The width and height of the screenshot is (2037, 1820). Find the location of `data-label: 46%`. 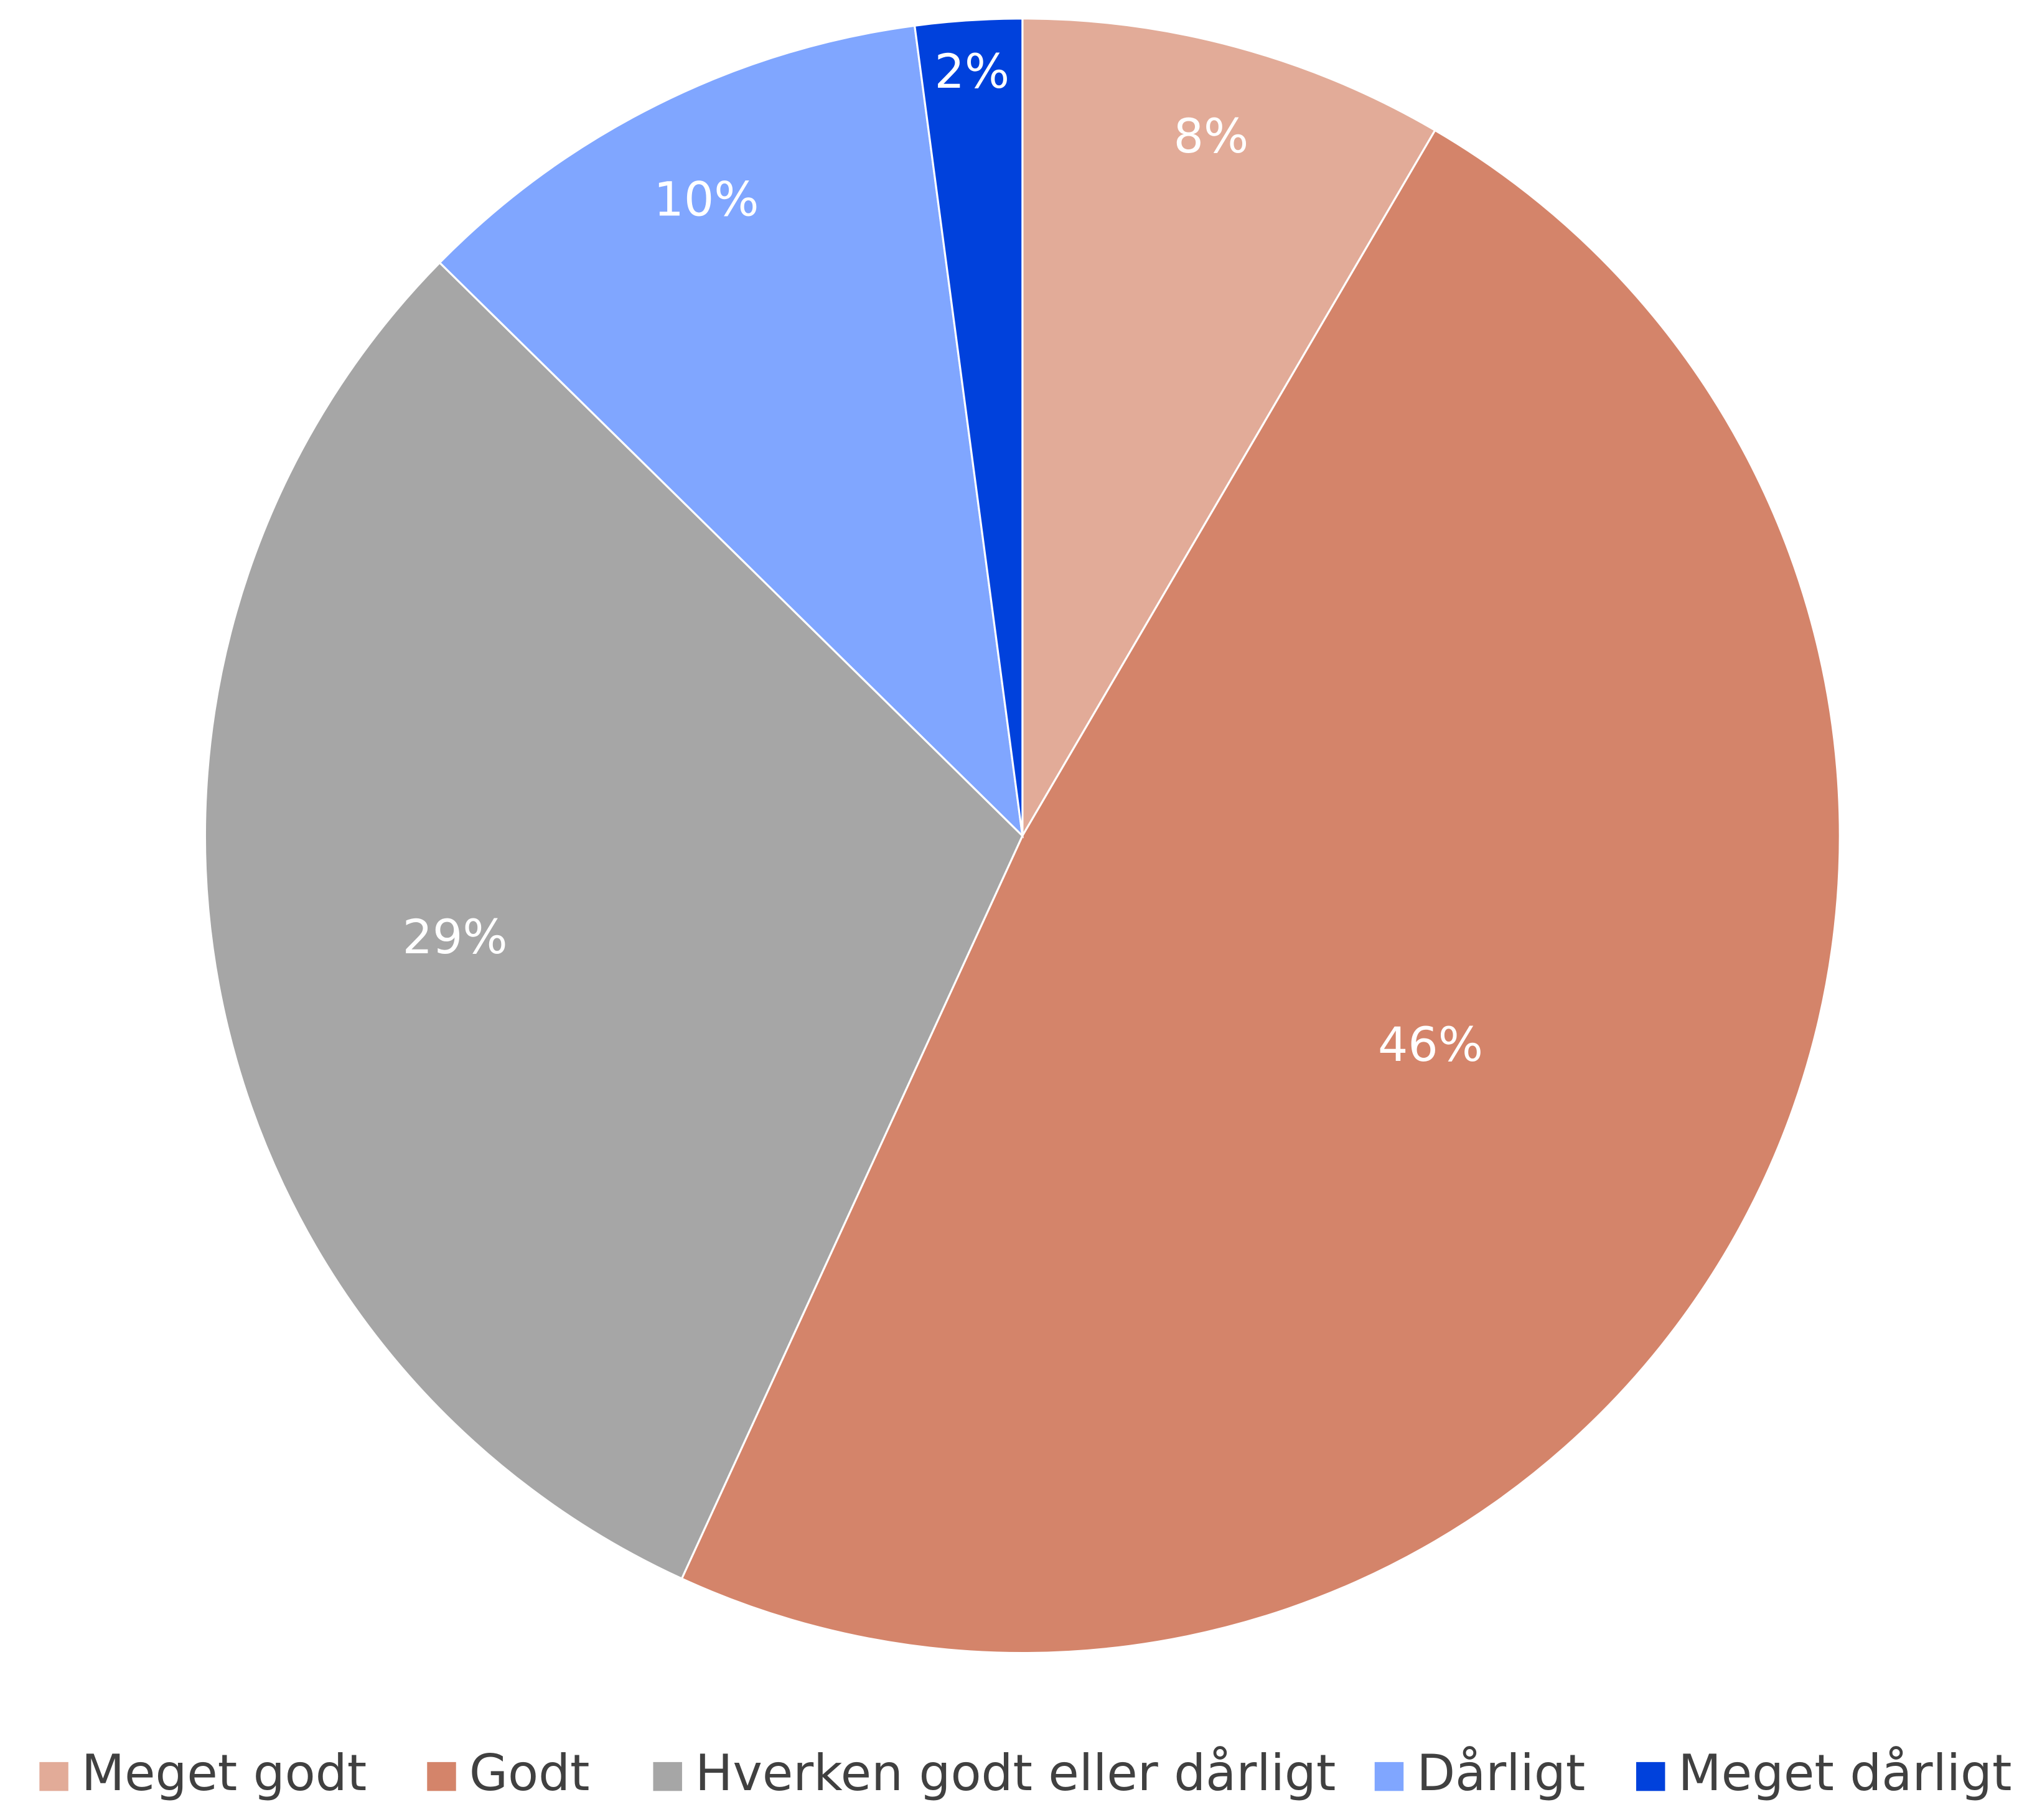

data-label: 46% is located at coordinates (1430, 1045).